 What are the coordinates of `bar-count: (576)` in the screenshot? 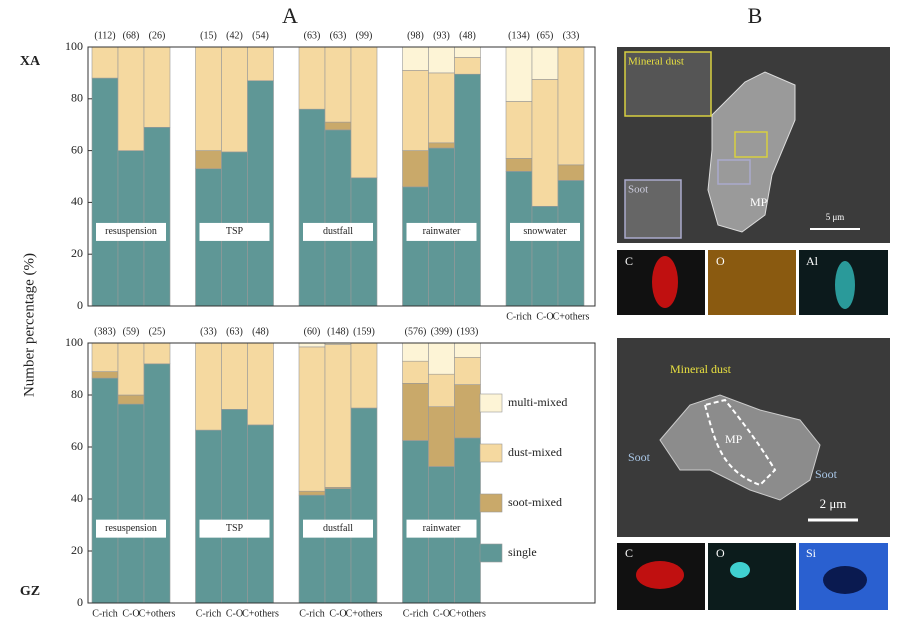 It's located at (416, 331).